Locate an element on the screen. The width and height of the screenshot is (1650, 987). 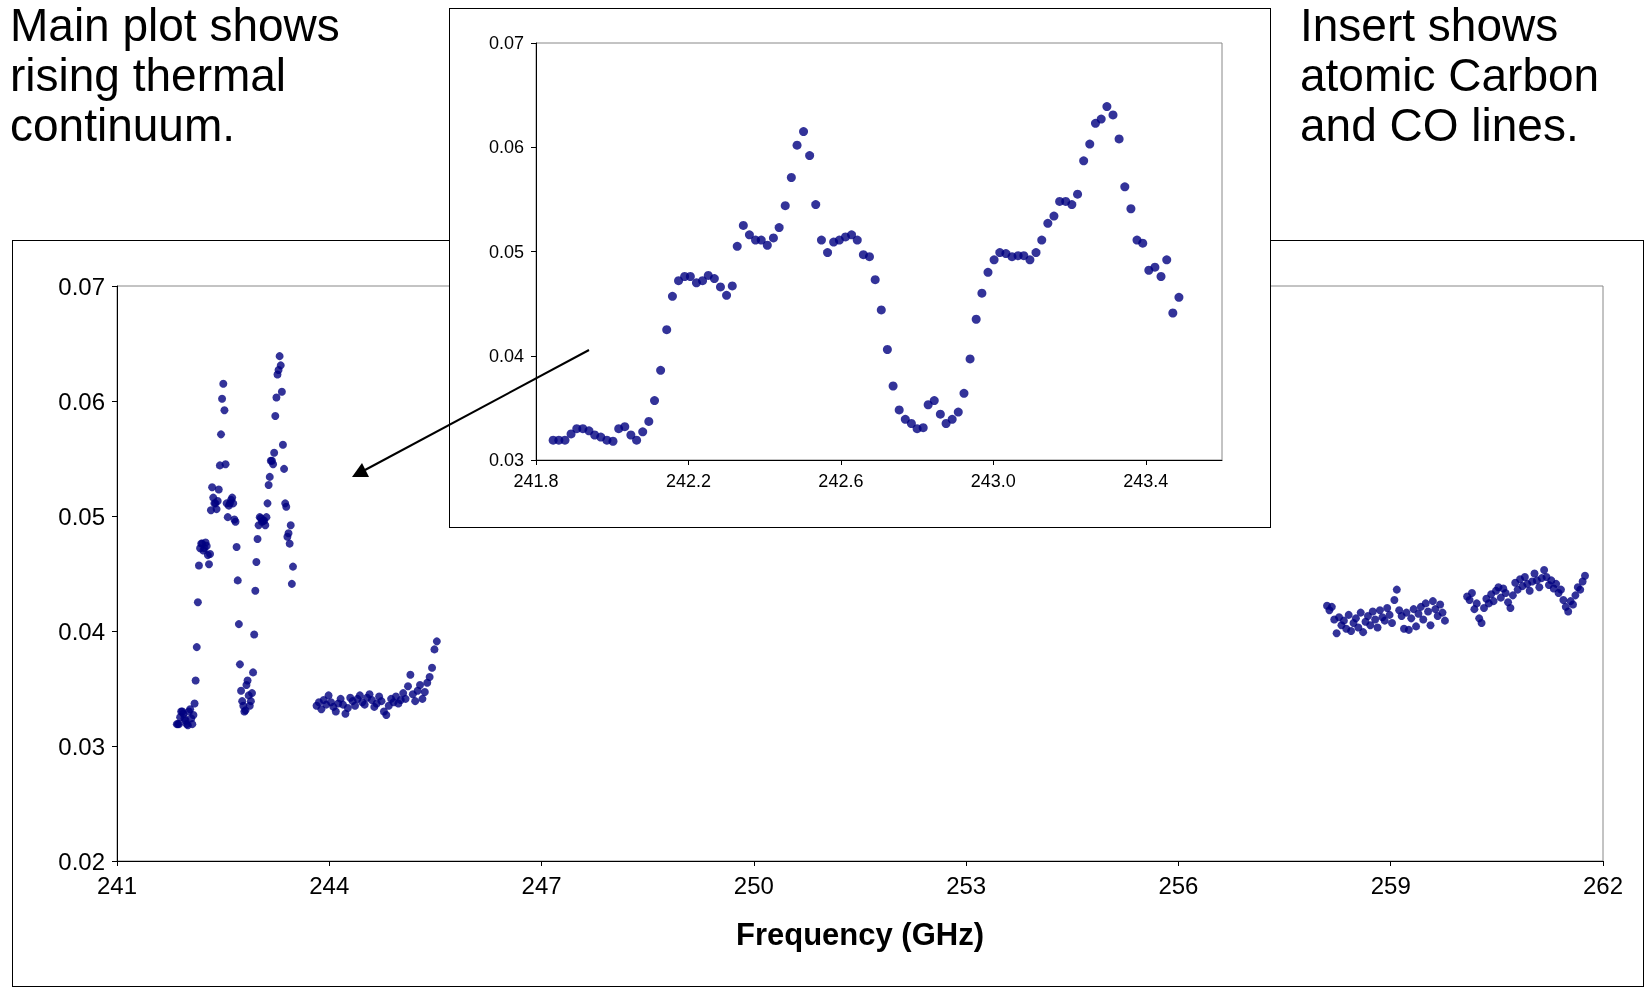
x-tick-label: 256 is located at coordinates (1178, 885).